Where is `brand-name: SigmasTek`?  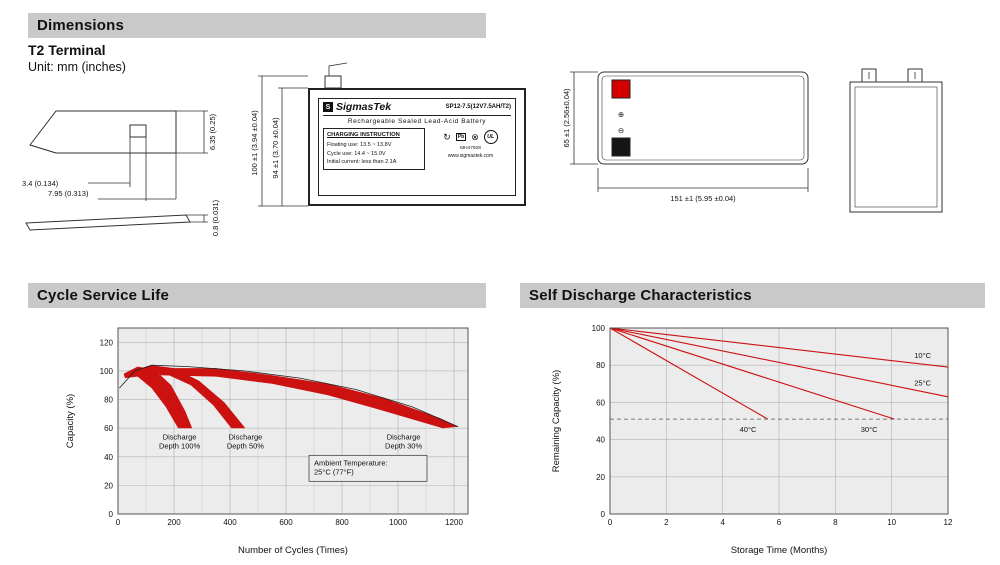 brand-name: SigmasTek is located at coordinates (364, 107).